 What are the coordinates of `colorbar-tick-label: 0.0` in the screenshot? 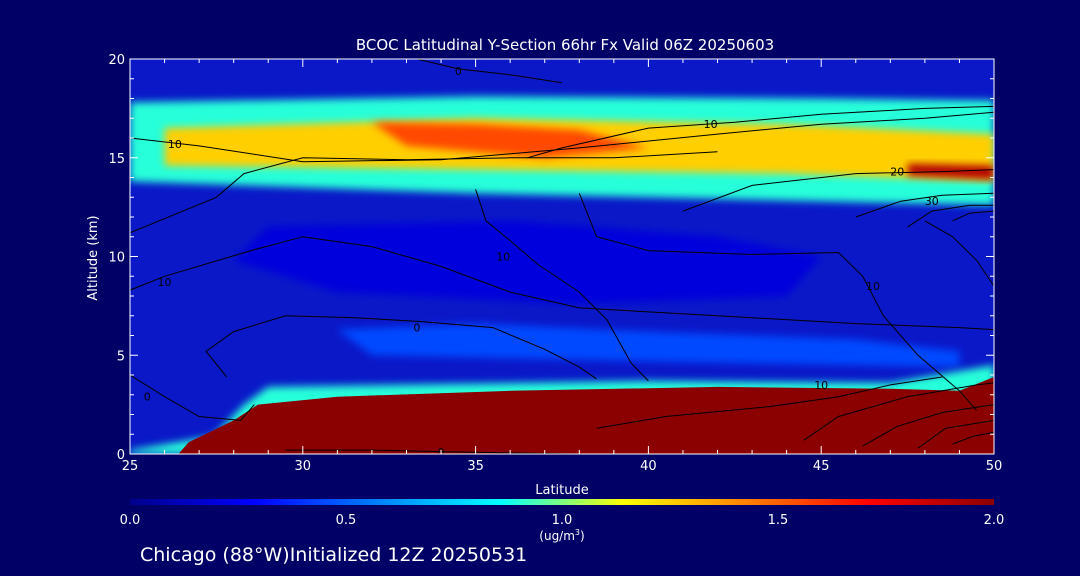 It's located at (130, 520).